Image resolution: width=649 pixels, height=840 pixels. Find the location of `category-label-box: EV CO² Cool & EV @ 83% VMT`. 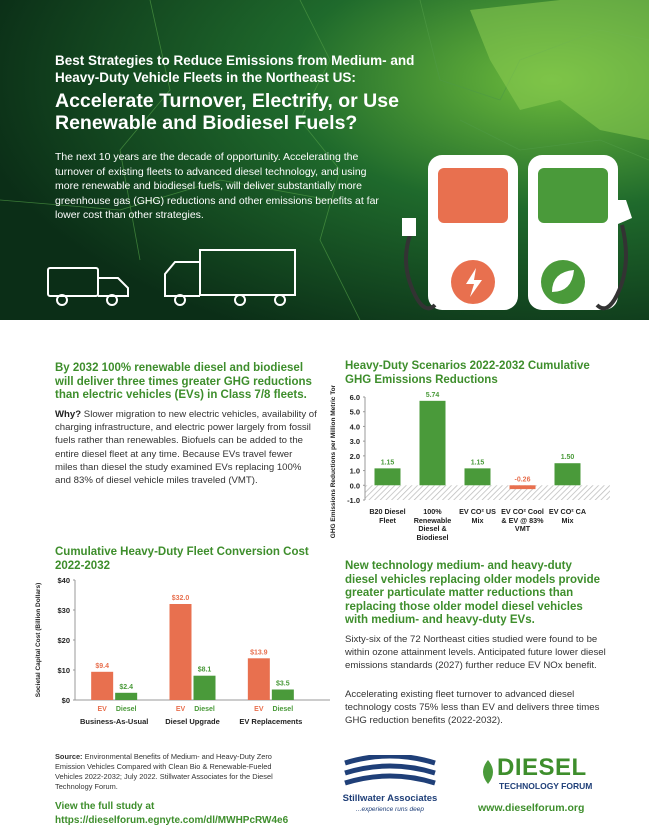

category-label-box: EV CO² Cool & EV @ 83% VMT is located at coordinates (522, 520).